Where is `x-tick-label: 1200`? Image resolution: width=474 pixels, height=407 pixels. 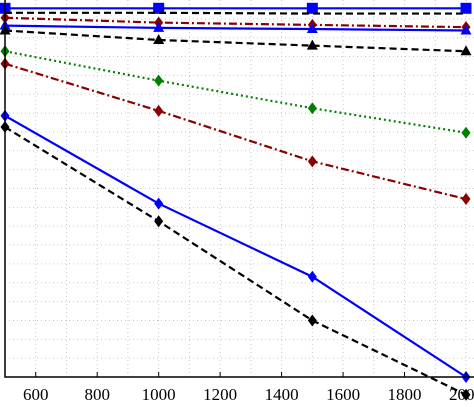
x-tick-label: 1200 is located at coordinates (220, 394).